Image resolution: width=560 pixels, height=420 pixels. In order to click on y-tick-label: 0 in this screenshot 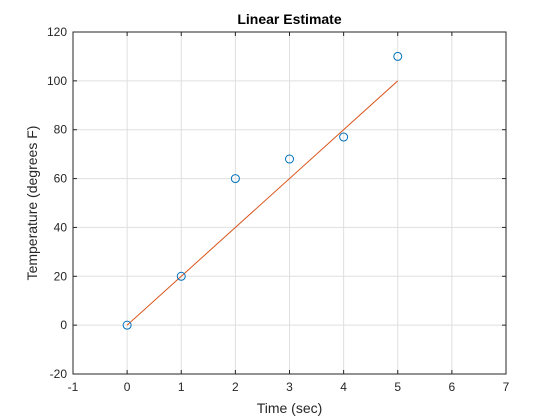, I will do `click(63, 325)`.